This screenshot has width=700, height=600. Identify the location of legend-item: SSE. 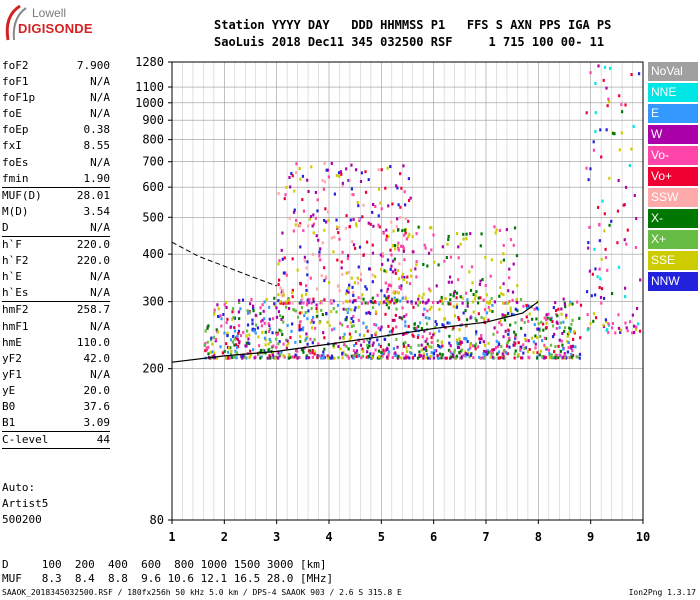
(673, 260).